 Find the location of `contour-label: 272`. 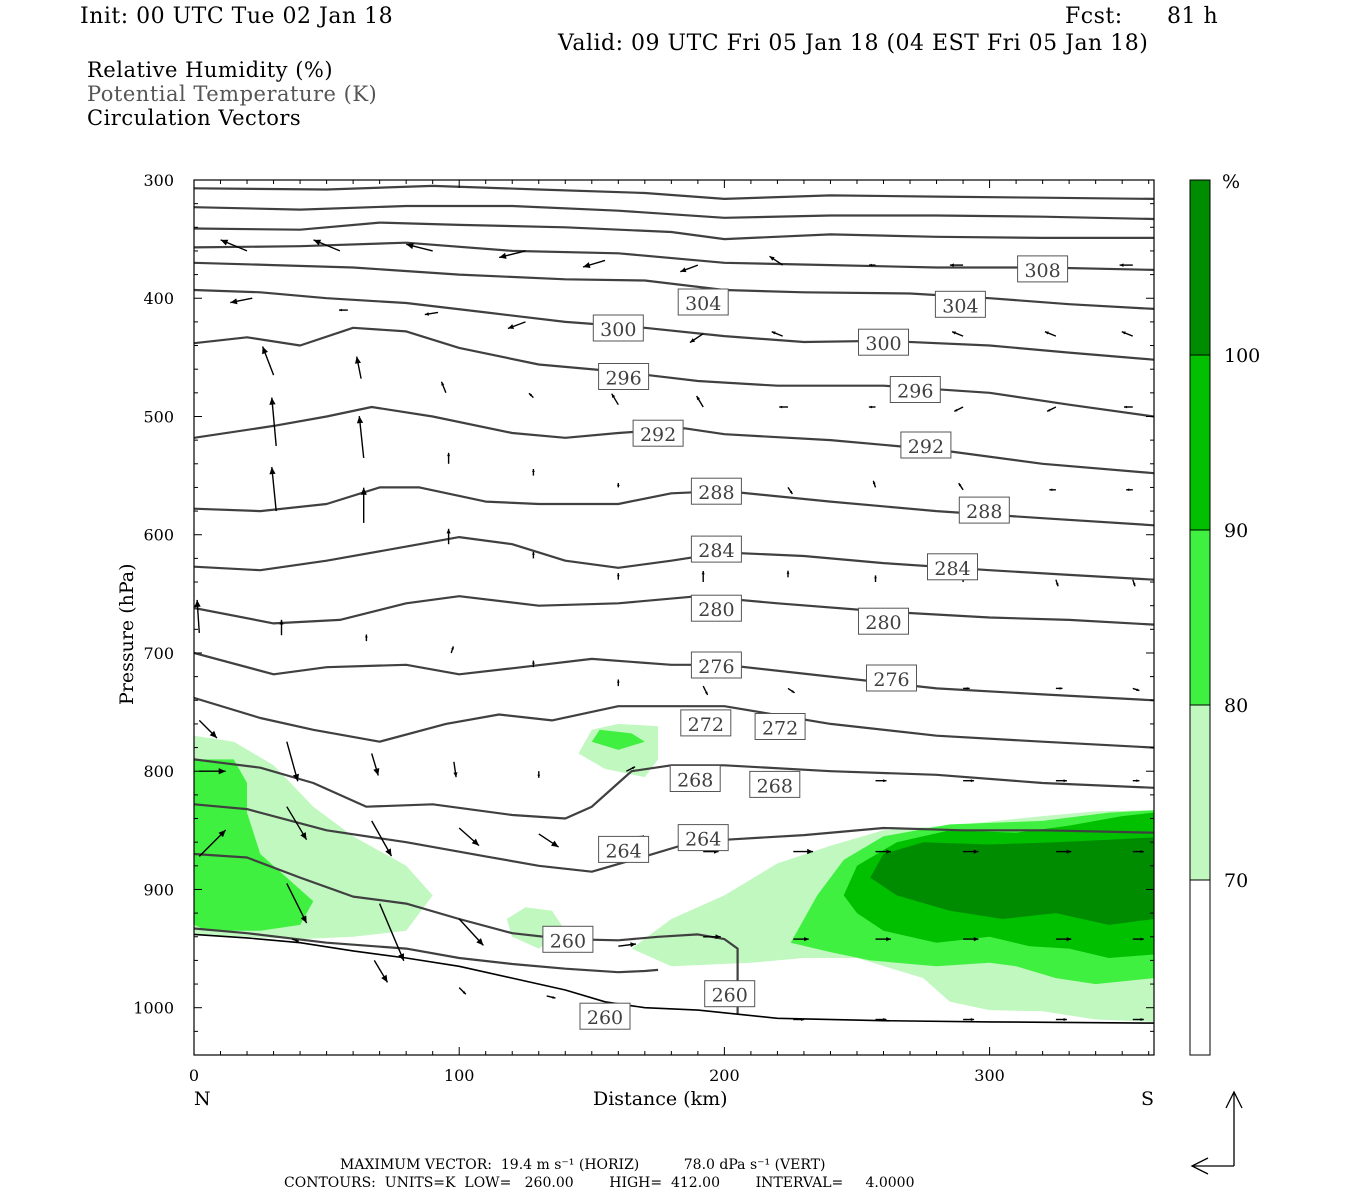

contour-label: 272 is located at coordinates (706, 723).